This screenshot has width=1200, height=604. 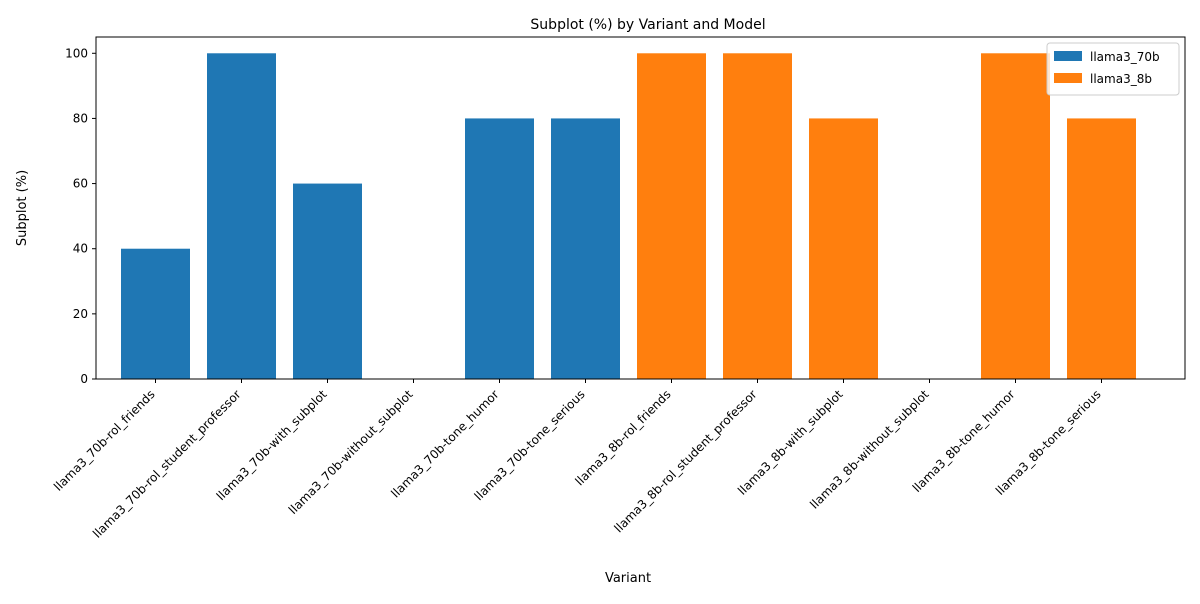 I want to click on legend-label-llama3_70b: llama3_70b, so click(x=1125, y=57).